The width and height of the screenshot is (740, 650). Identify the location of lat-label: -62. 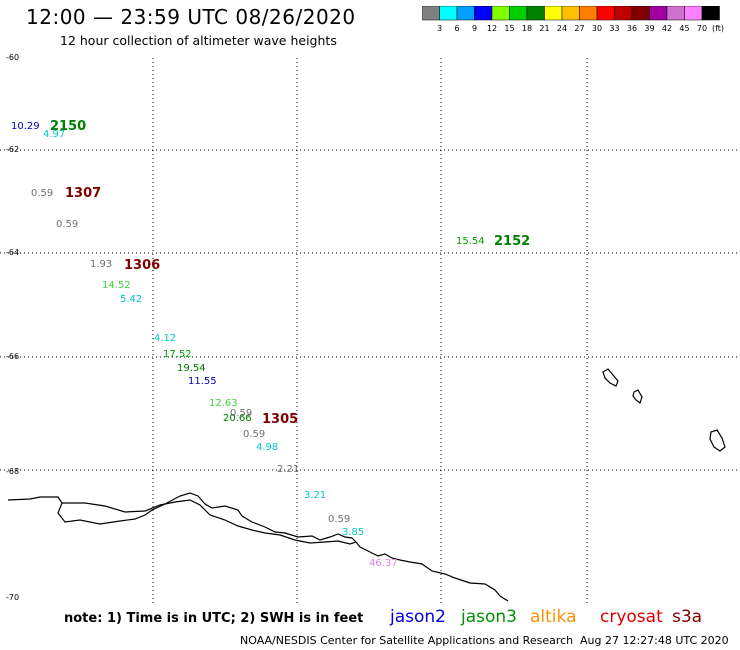
(12, 149).